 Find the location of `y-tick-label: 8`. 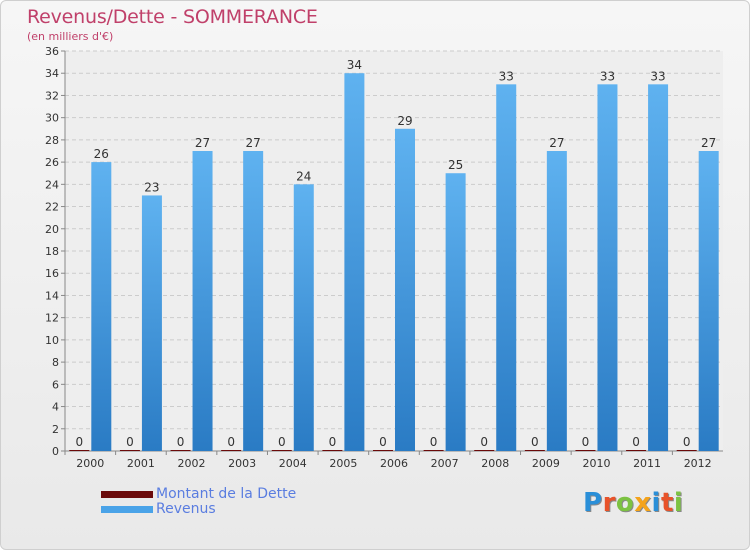

y-tick-label: 8 is located at coordinates (55, 362).